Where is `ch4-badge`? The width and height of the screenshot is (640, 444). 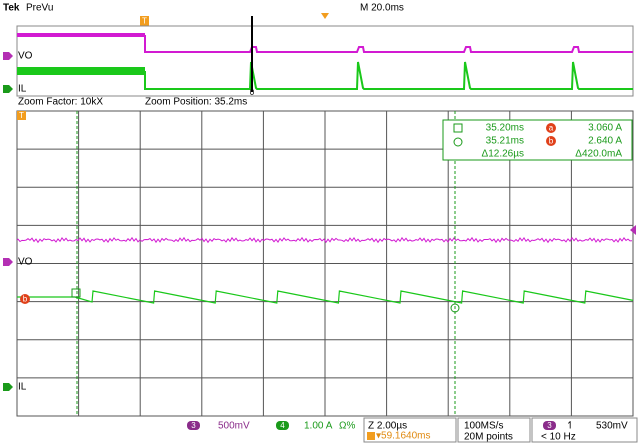
ch4-badge is located at coordinates (282, 425).